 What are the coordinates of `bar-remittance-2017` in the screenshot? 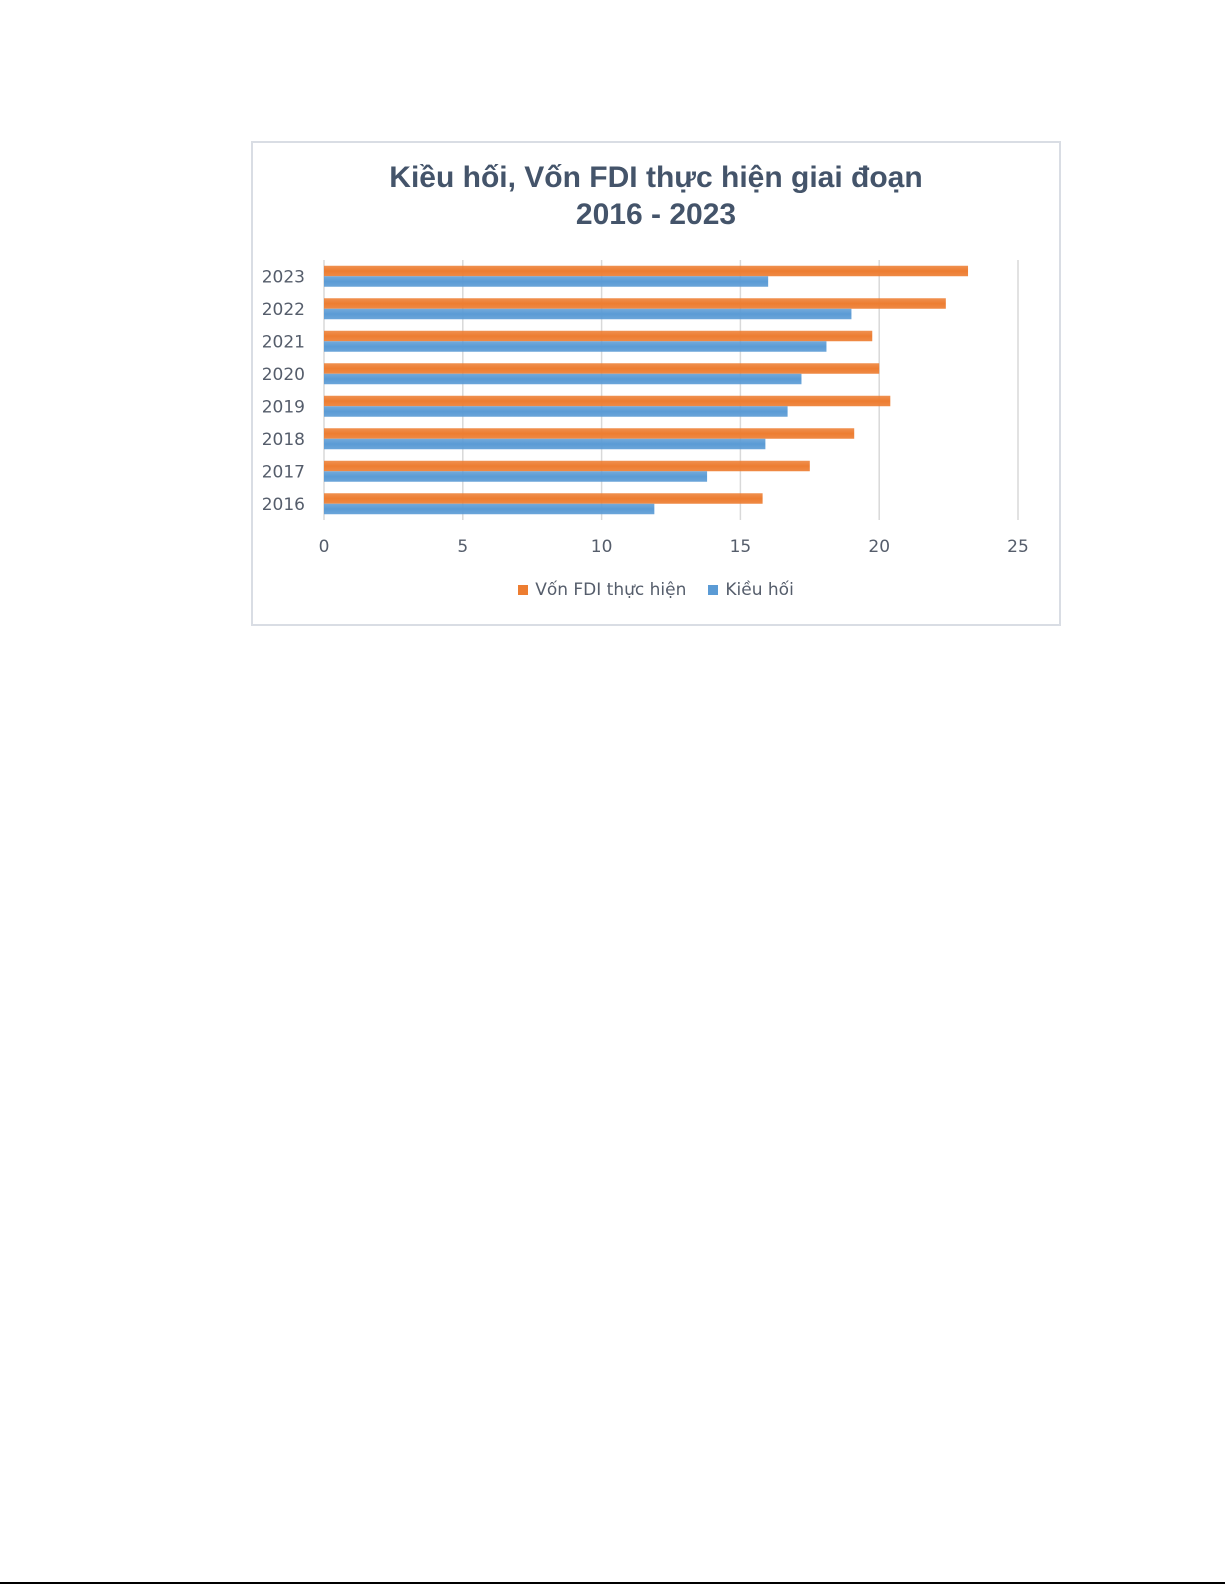 It's located at (516, 476).